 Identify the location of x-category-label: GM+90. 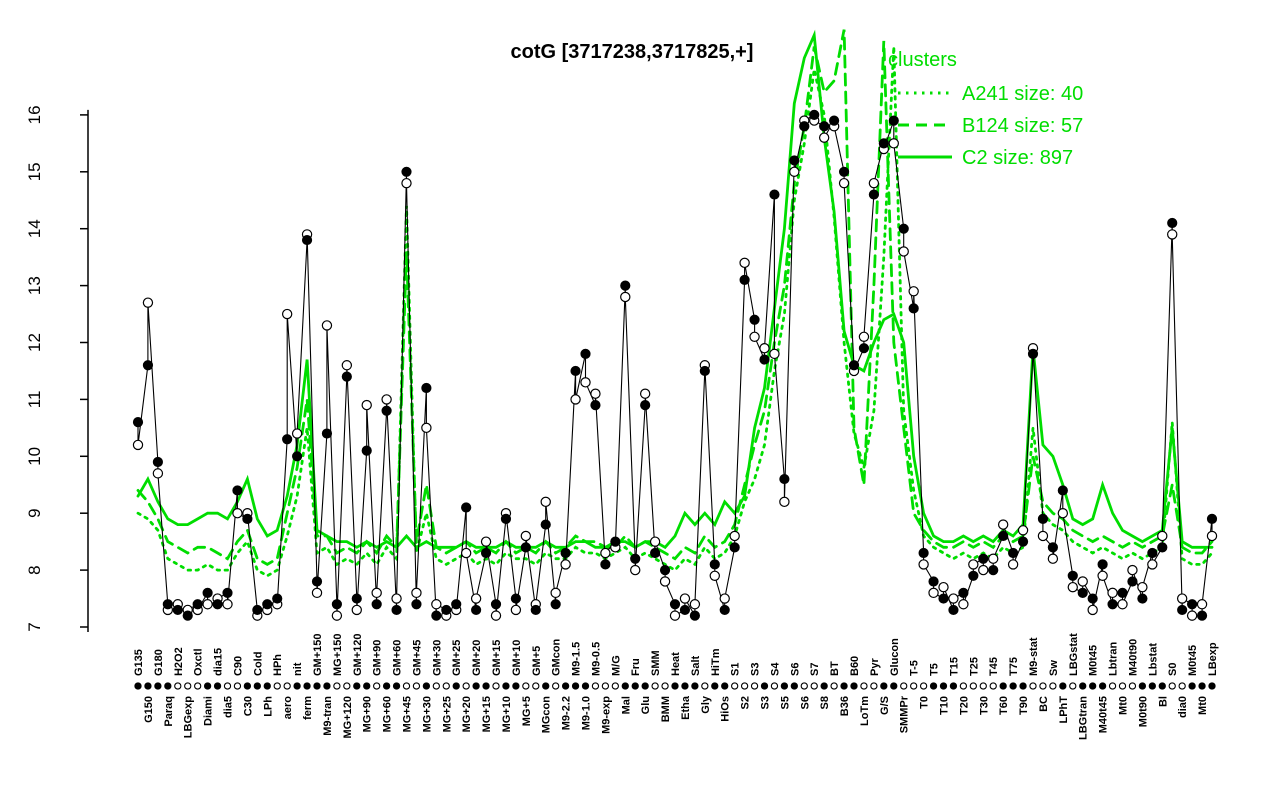
(378, 658).